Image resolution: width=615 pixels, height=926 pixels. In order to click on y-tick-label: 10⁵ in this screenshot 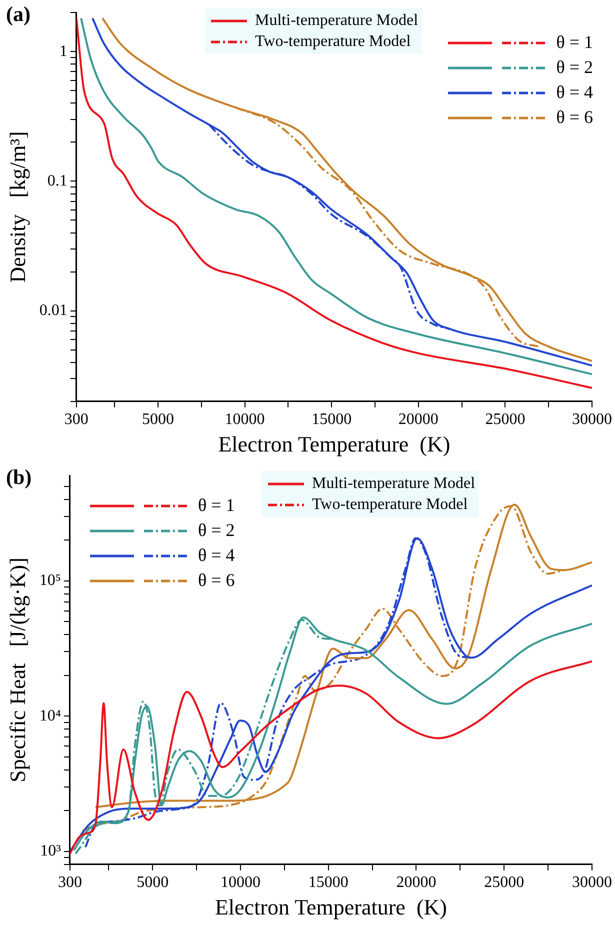, I will do `click(50, 581)`.